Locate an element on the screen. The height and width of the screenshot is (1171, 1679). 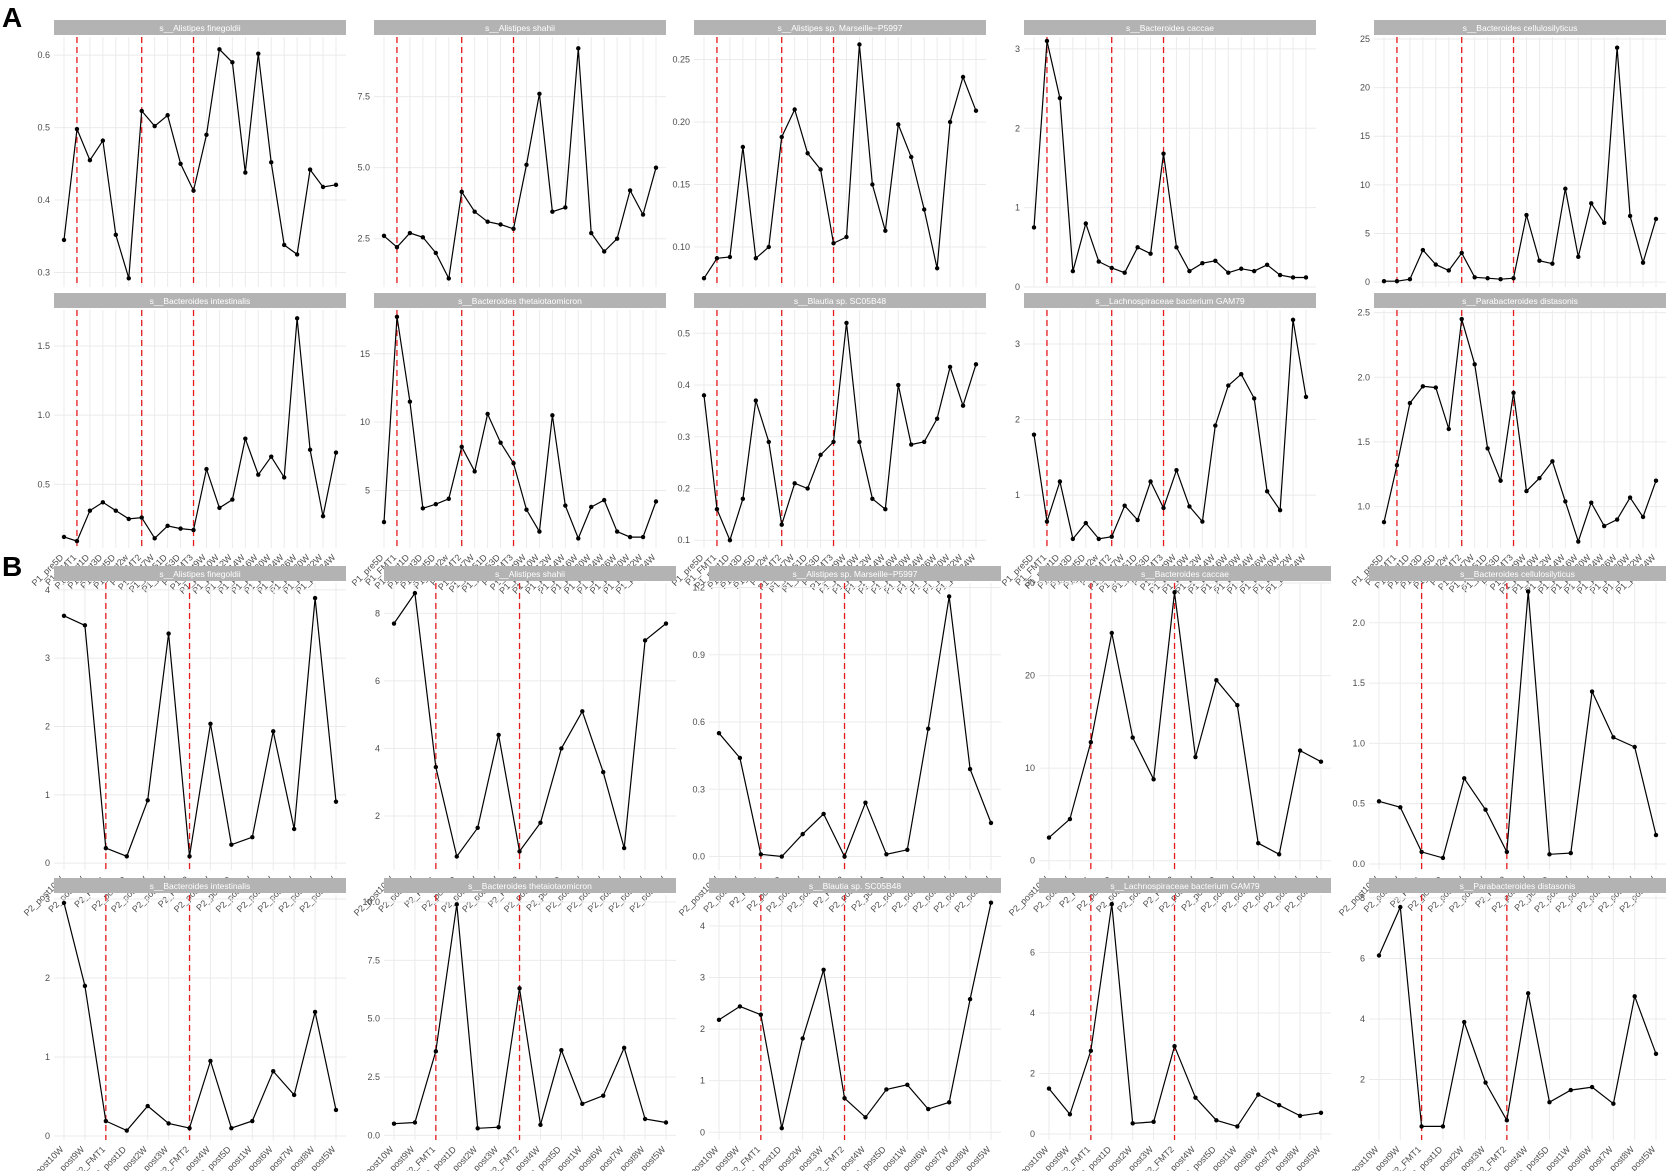
facet-title-b-5: s__Bacteroides cellulosilyticus is located at coordinates (1517, 574).